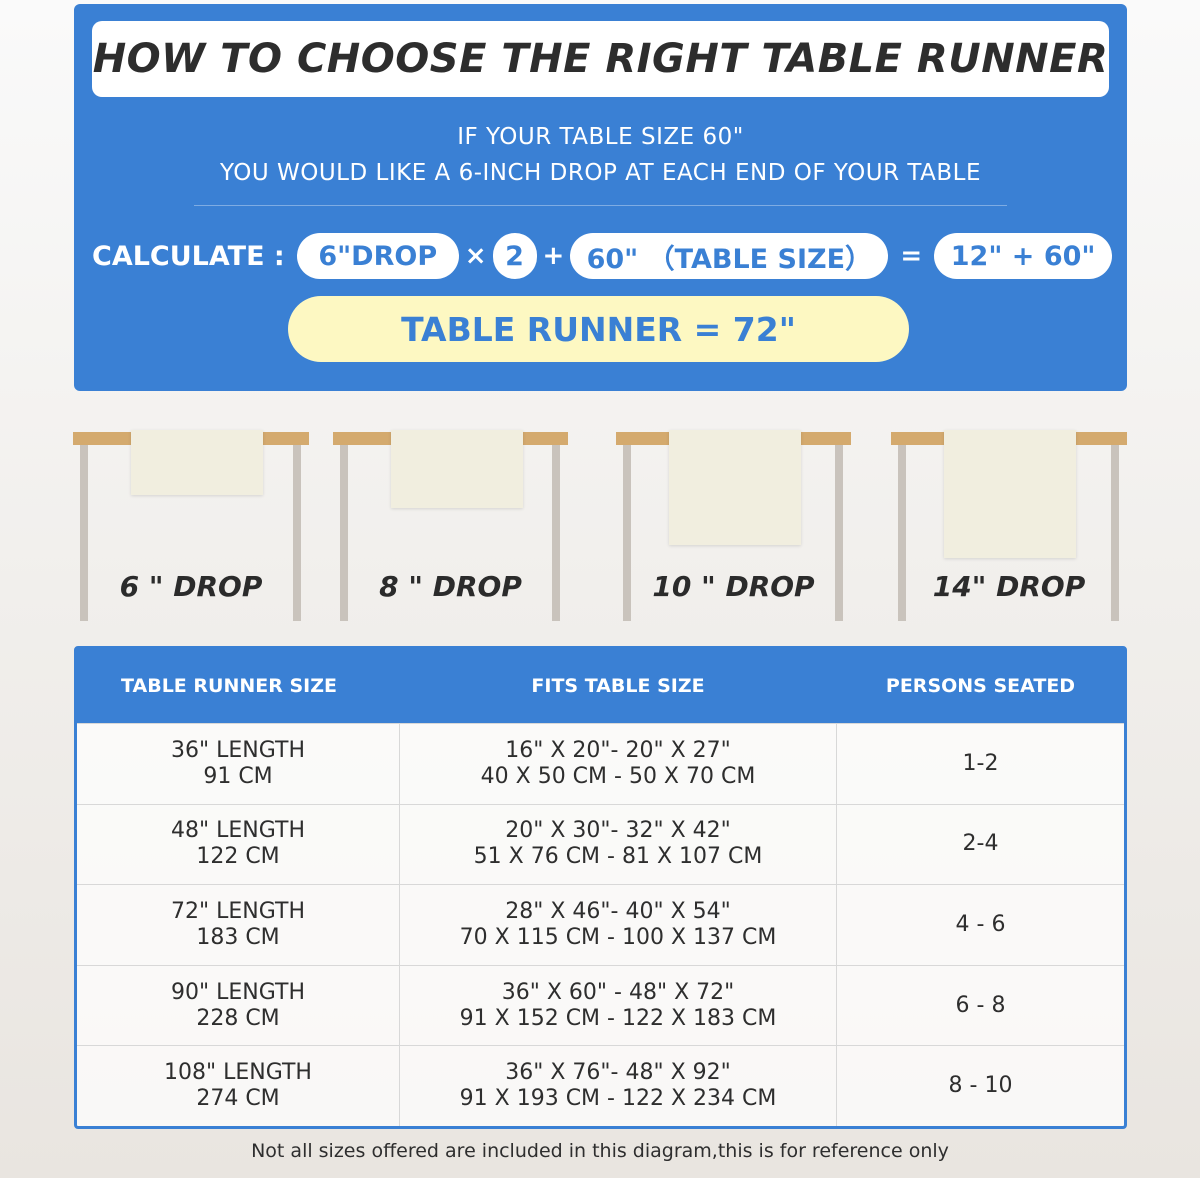 The image size is (1200, 1178). What do you see at coordinates (191, 586) in the screenshot?
I see `drop-label: 6 " DROP` at bounding box center [191, 586].